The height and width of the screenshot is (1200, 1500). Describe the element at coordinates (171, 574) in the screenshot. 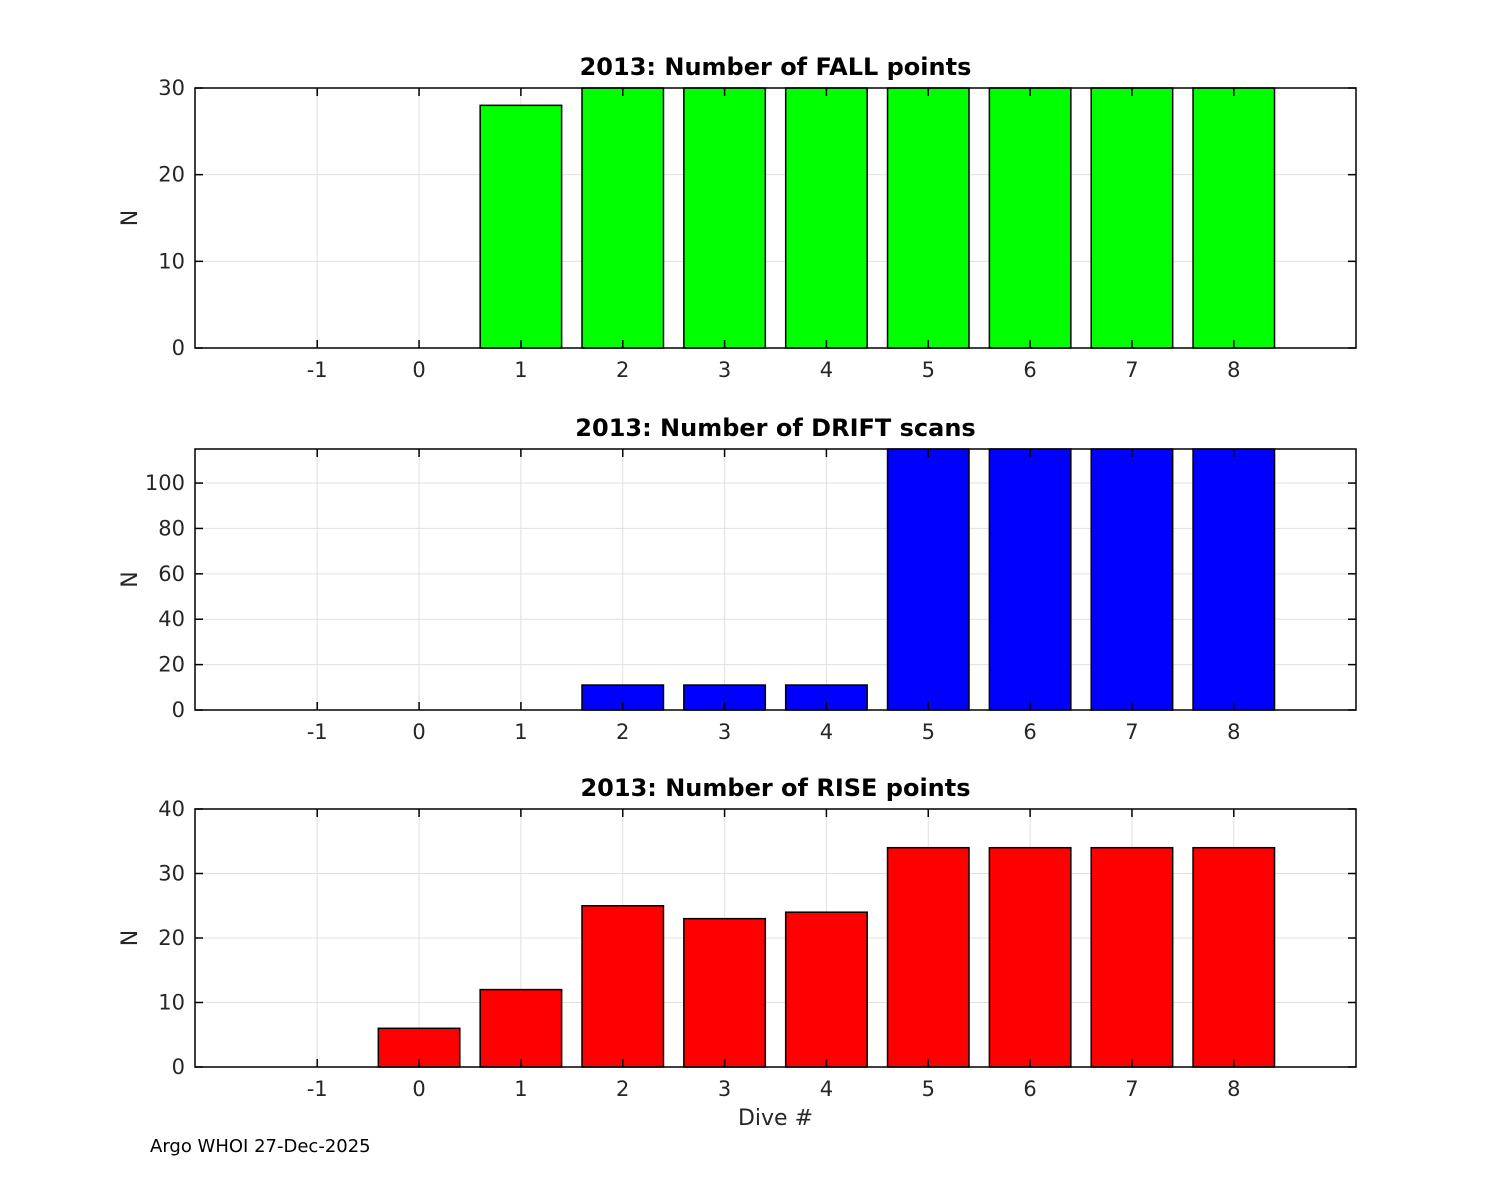

I see `y-tick-label: 60` at that location.